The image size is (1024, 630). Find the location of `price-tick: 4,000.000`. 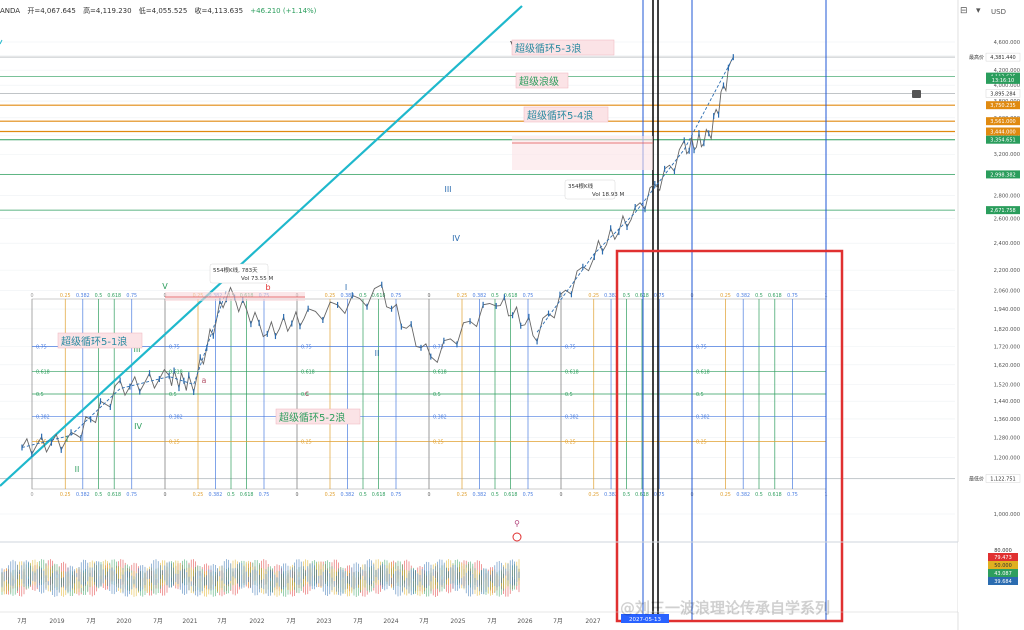

price-tick: 4,000.000 is located at coordinates (1007, 86).